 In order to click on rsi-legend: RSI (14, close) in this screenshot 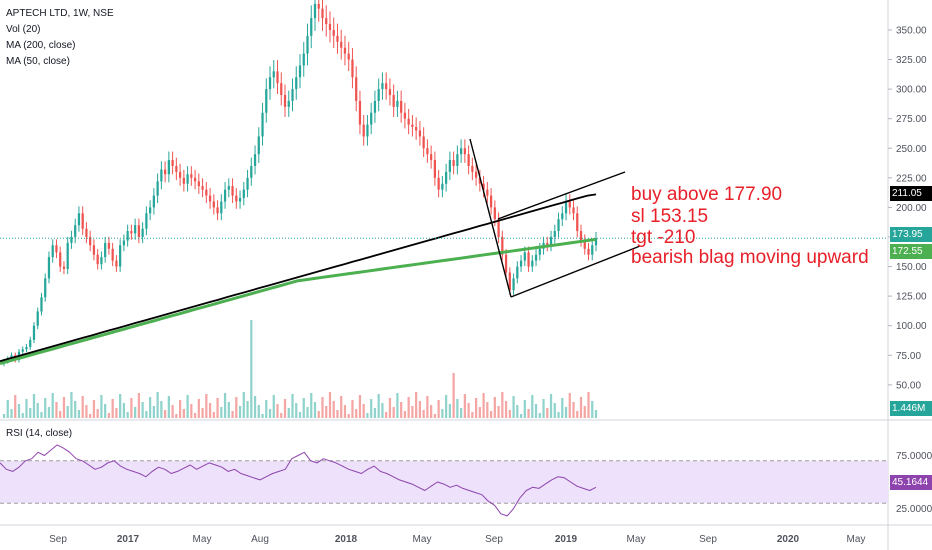, I will do `click(39, 434)`.